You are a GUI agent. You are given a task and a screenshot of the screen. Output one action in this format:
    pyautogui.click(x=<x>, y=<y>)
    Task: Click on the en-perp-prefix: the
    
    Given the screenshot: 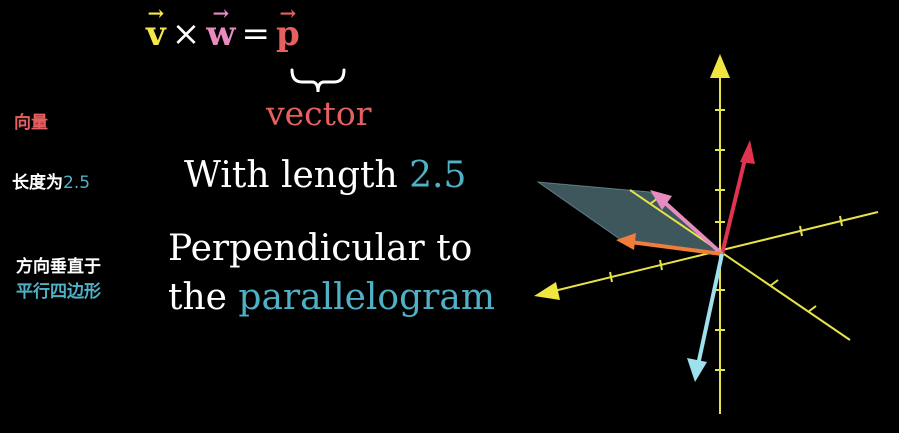 What is the action you would take?
    pyautogui.click(x=203, y=297)
    